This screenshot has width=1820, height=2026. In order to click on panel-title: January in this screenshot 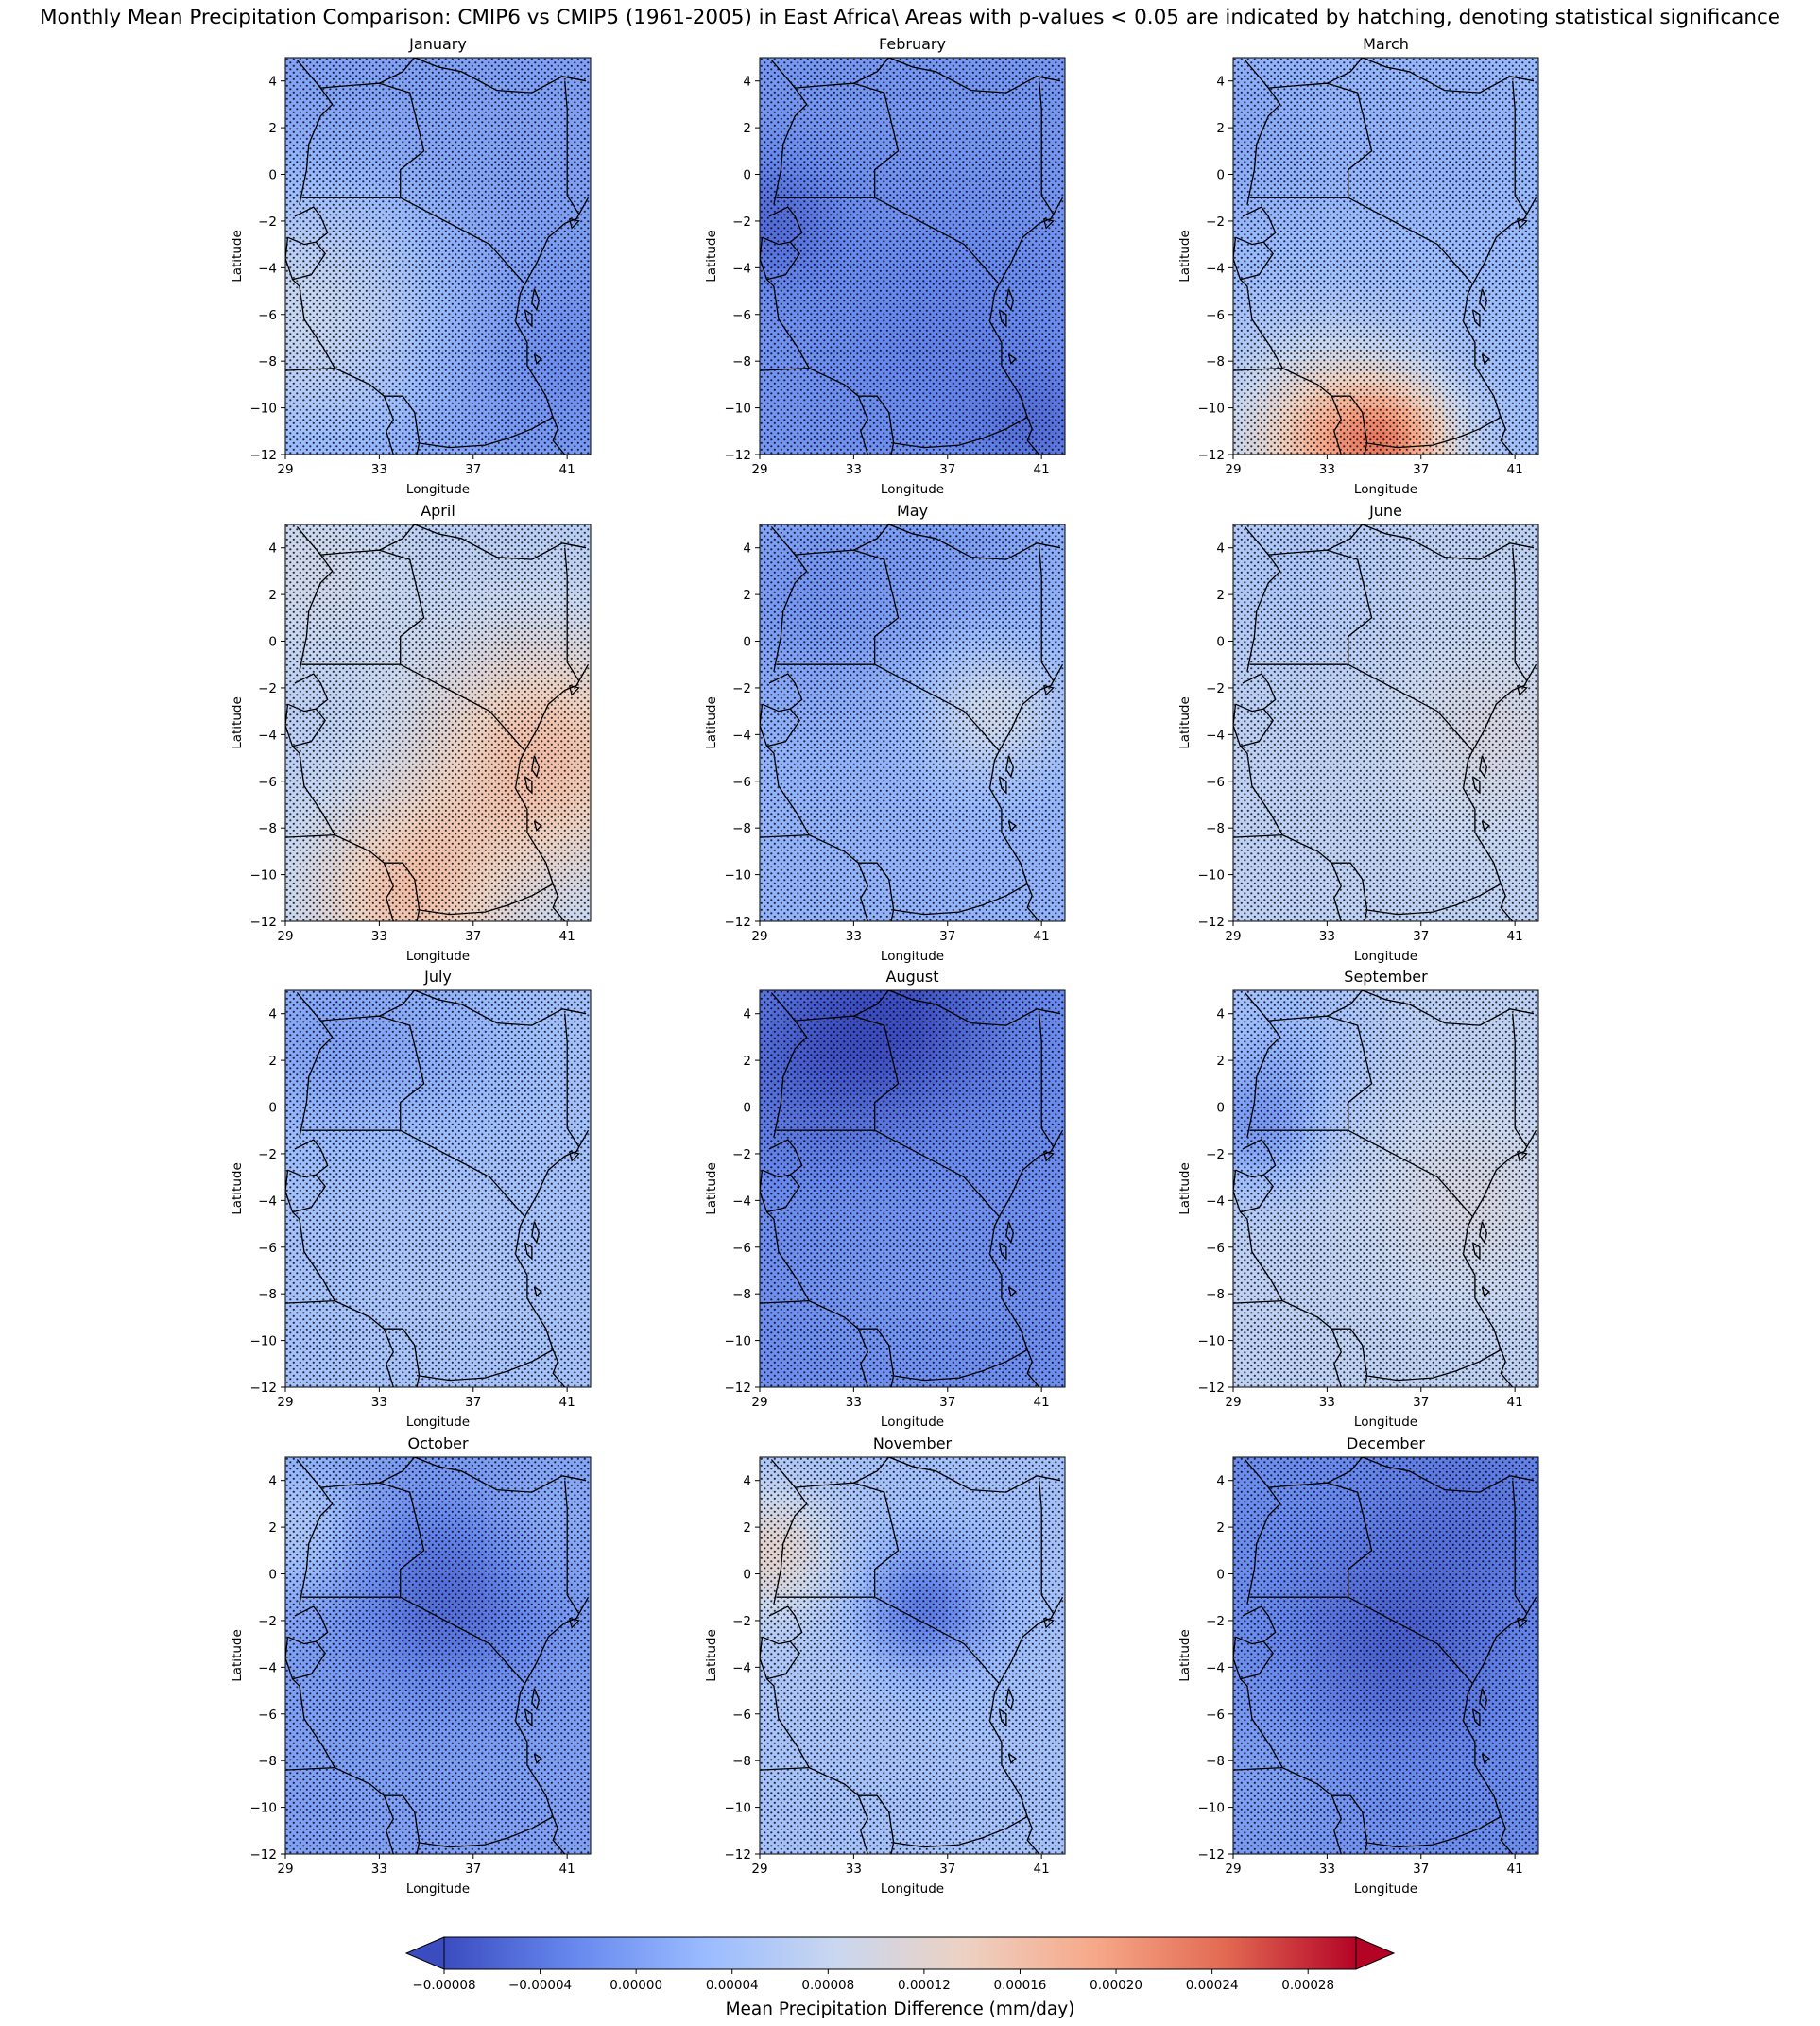, I will do `click(437, 44)`.